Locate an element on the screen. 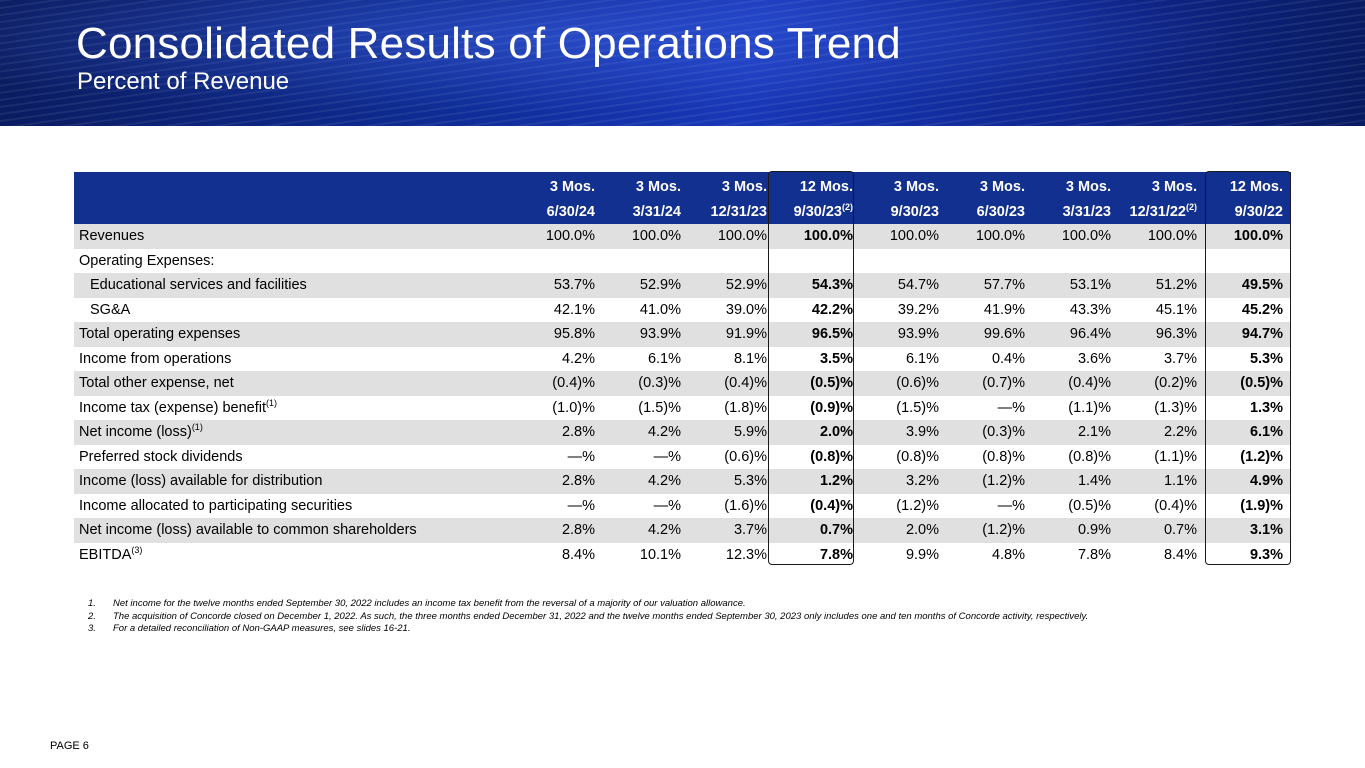  value-cell: (0.7)% is located at coordinates (990, 383).